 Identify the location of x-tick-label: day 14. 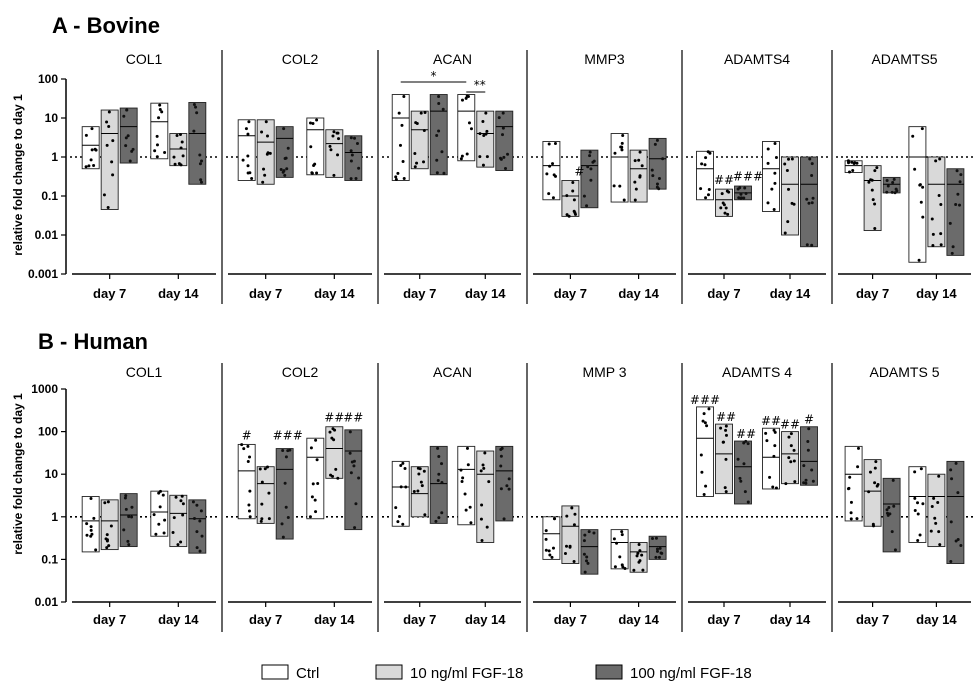
(334, 619).